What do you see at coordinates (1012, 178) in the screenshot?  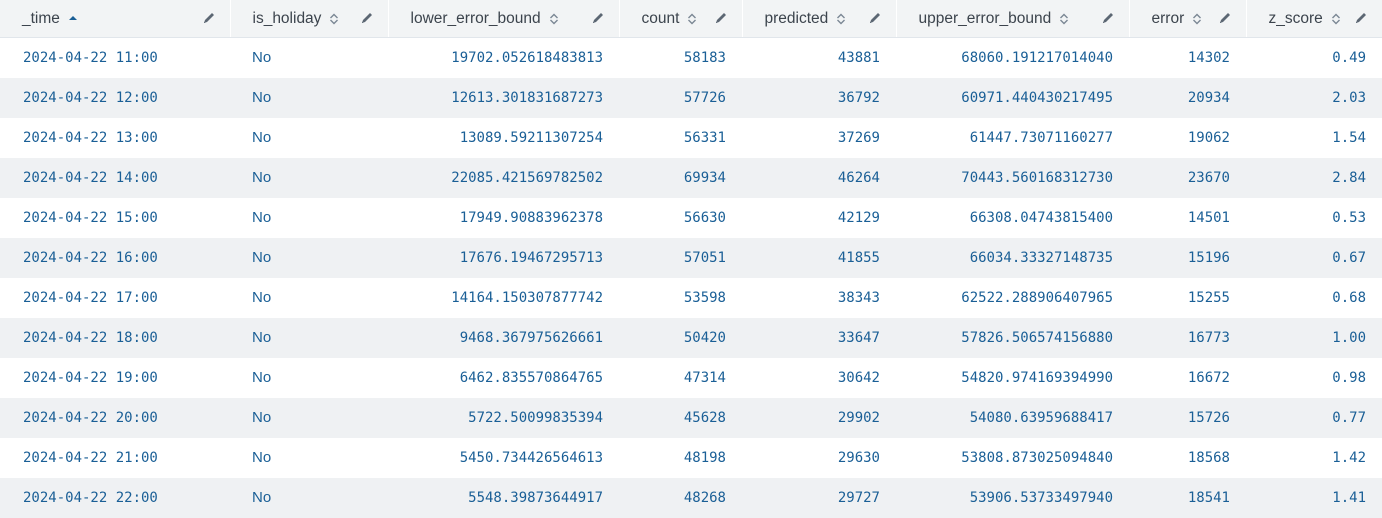 I see `cell-upper-error-bound: 70443.560168312730` at bounding box center [1012, 178].